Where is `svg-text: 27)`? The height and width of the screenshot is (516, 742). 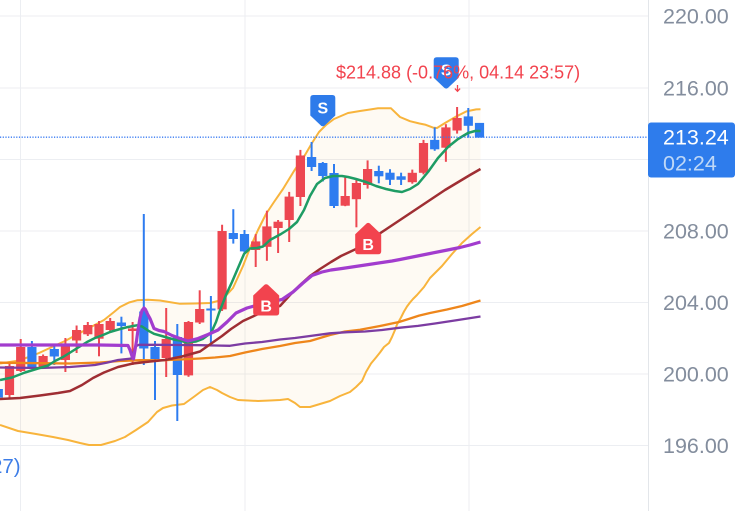
svg-text: 27) is located at coordinates (10, 466).